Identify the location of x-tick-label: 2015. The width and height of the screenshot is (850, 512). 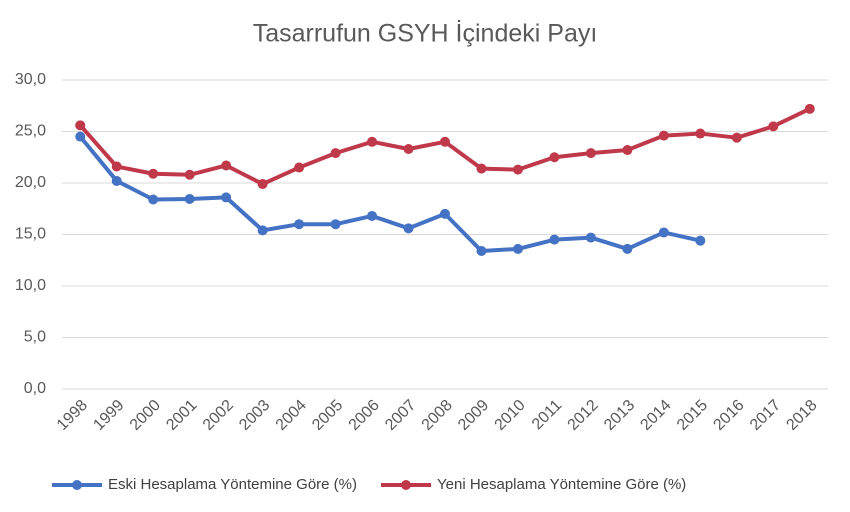
(692, 415).